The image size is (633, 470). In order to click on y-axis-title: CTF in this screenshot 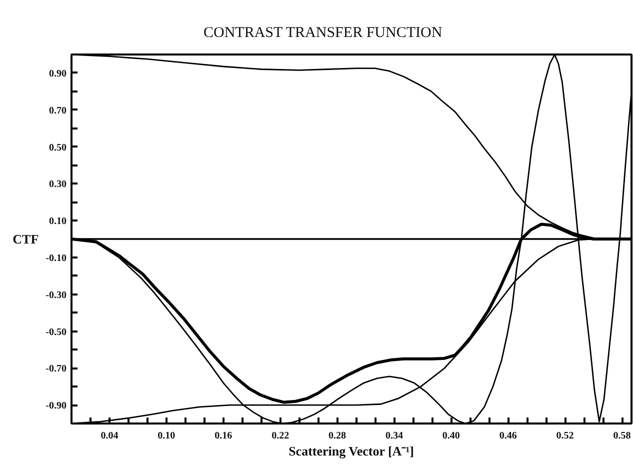, I will do `click(25, 239)`.